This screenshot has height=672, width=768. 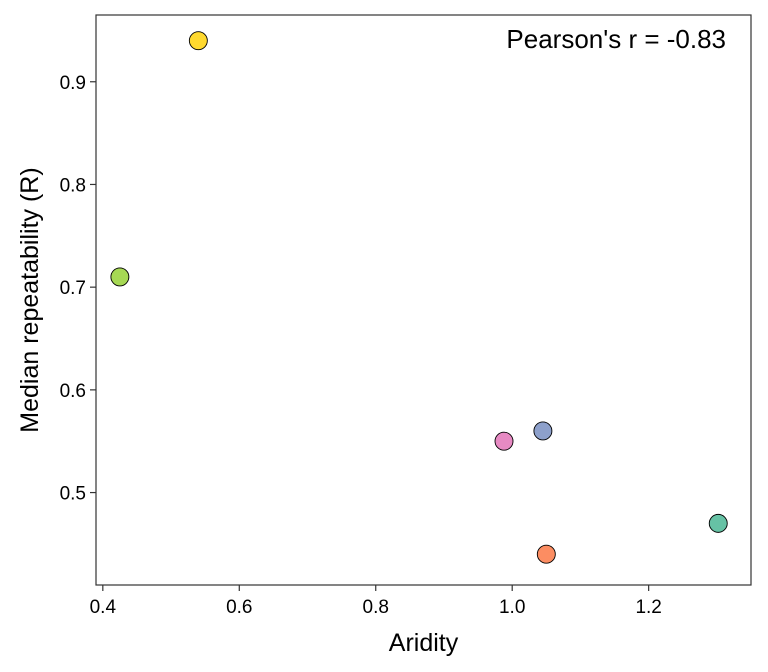 I want to click on x-tick-label: 0.6, so click(x=239, y=607).